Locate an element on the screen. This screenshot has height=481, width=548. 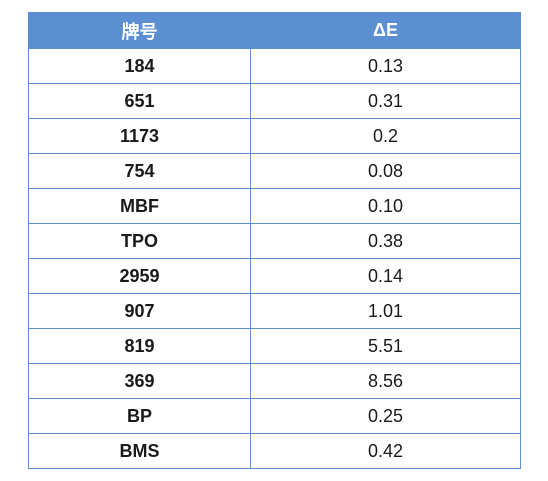
header-cell: 牌号 is located at coordinates (139, 30).